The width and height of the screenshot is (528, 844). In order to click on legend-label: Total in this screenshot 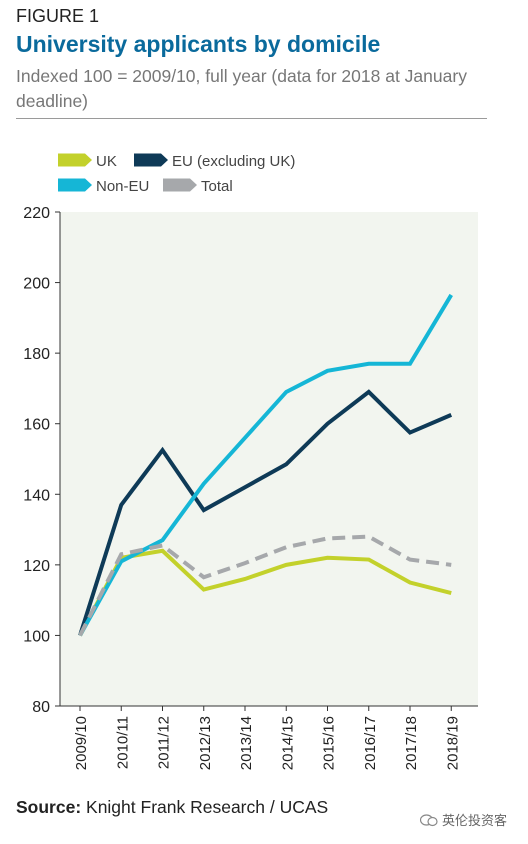, I will do `click(217, 186)`.